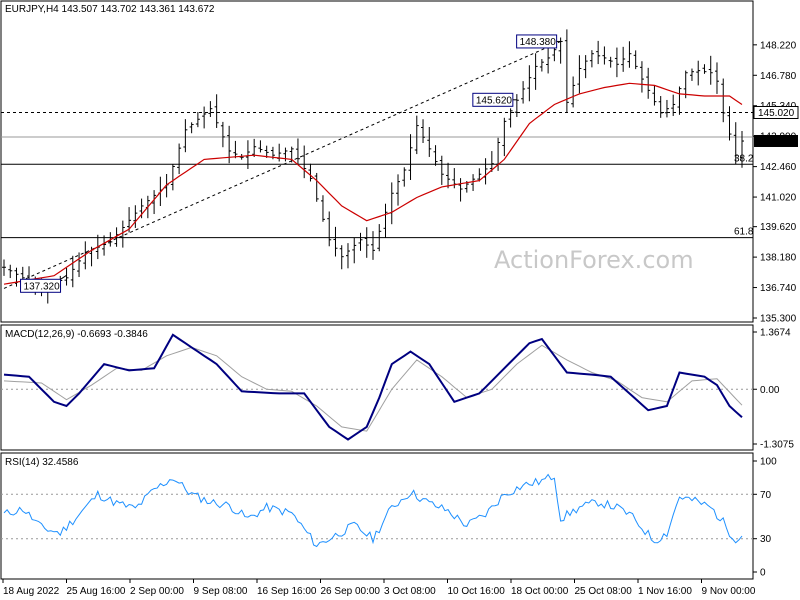  I want to click on last-price-box, so click(776, 140).